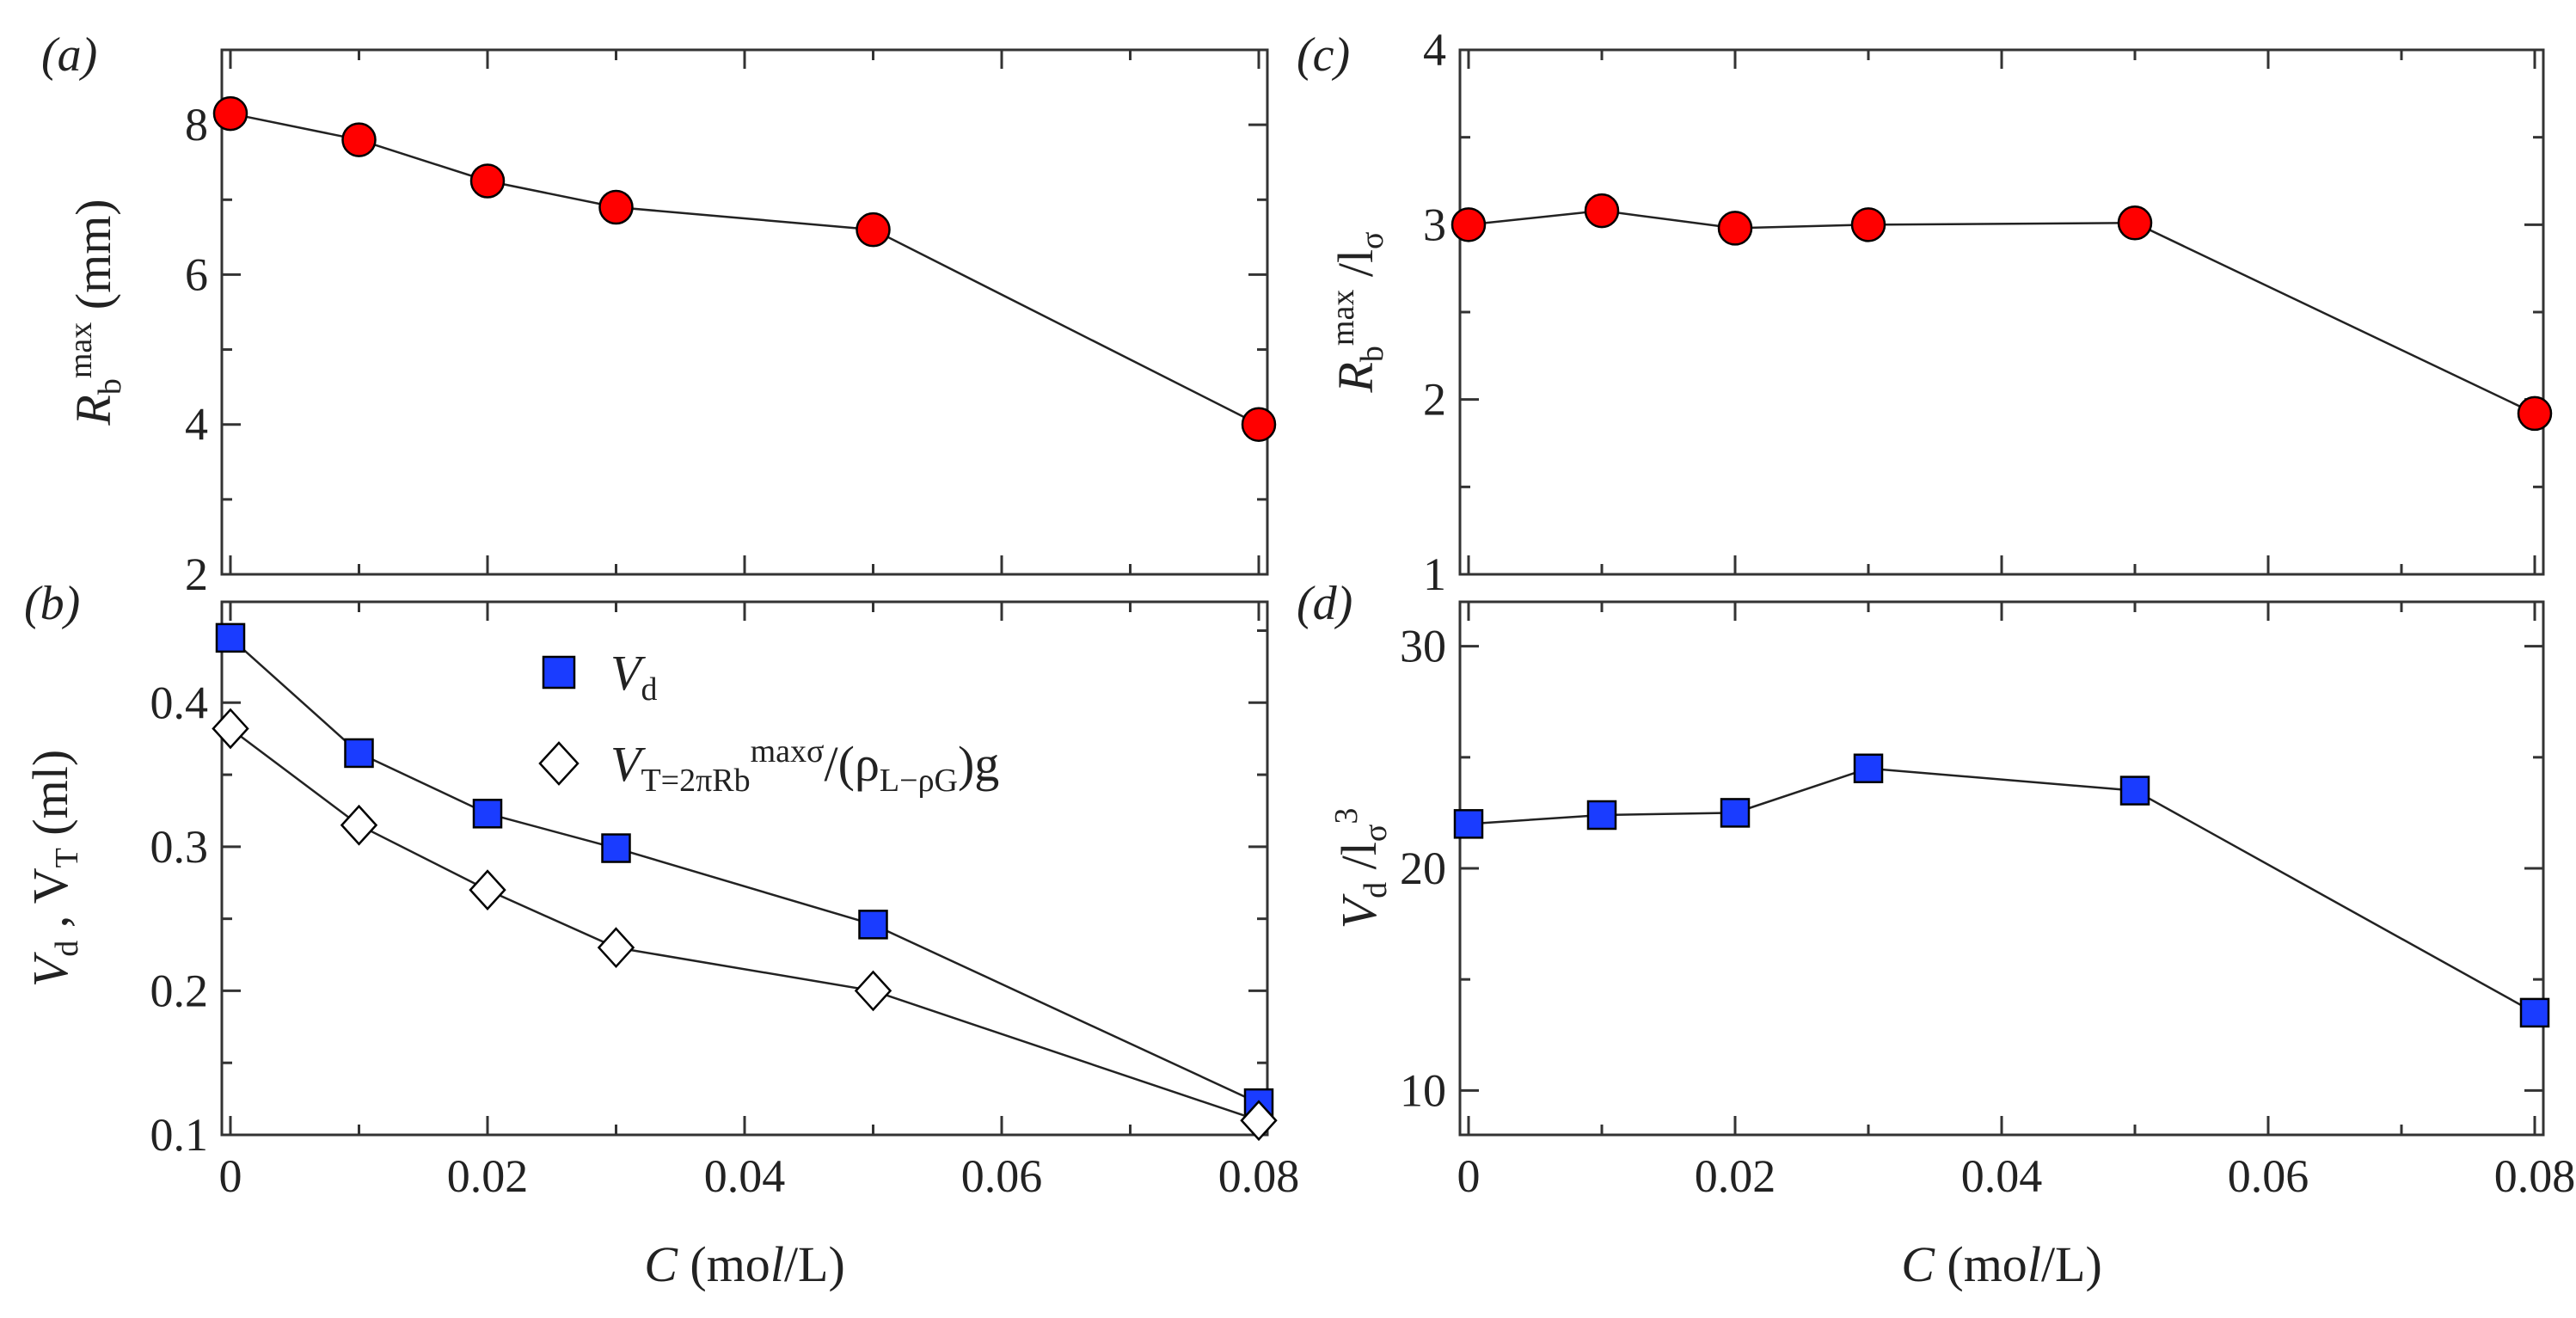 Image resolution: width=2576 pixels, height=1318 pixels. Describe the element at coordinates (1434, 574) in the screenshot. I see `y-tick-label-c-0: 1` at that location.